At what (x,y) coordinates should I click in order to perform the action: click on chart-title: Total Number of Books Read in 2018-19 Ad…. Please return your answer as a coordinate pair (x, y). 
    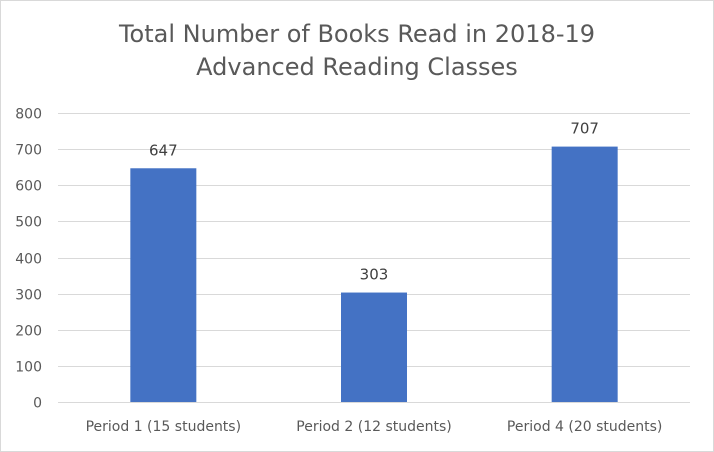
    Looking at the image, I should click on (357, 51).